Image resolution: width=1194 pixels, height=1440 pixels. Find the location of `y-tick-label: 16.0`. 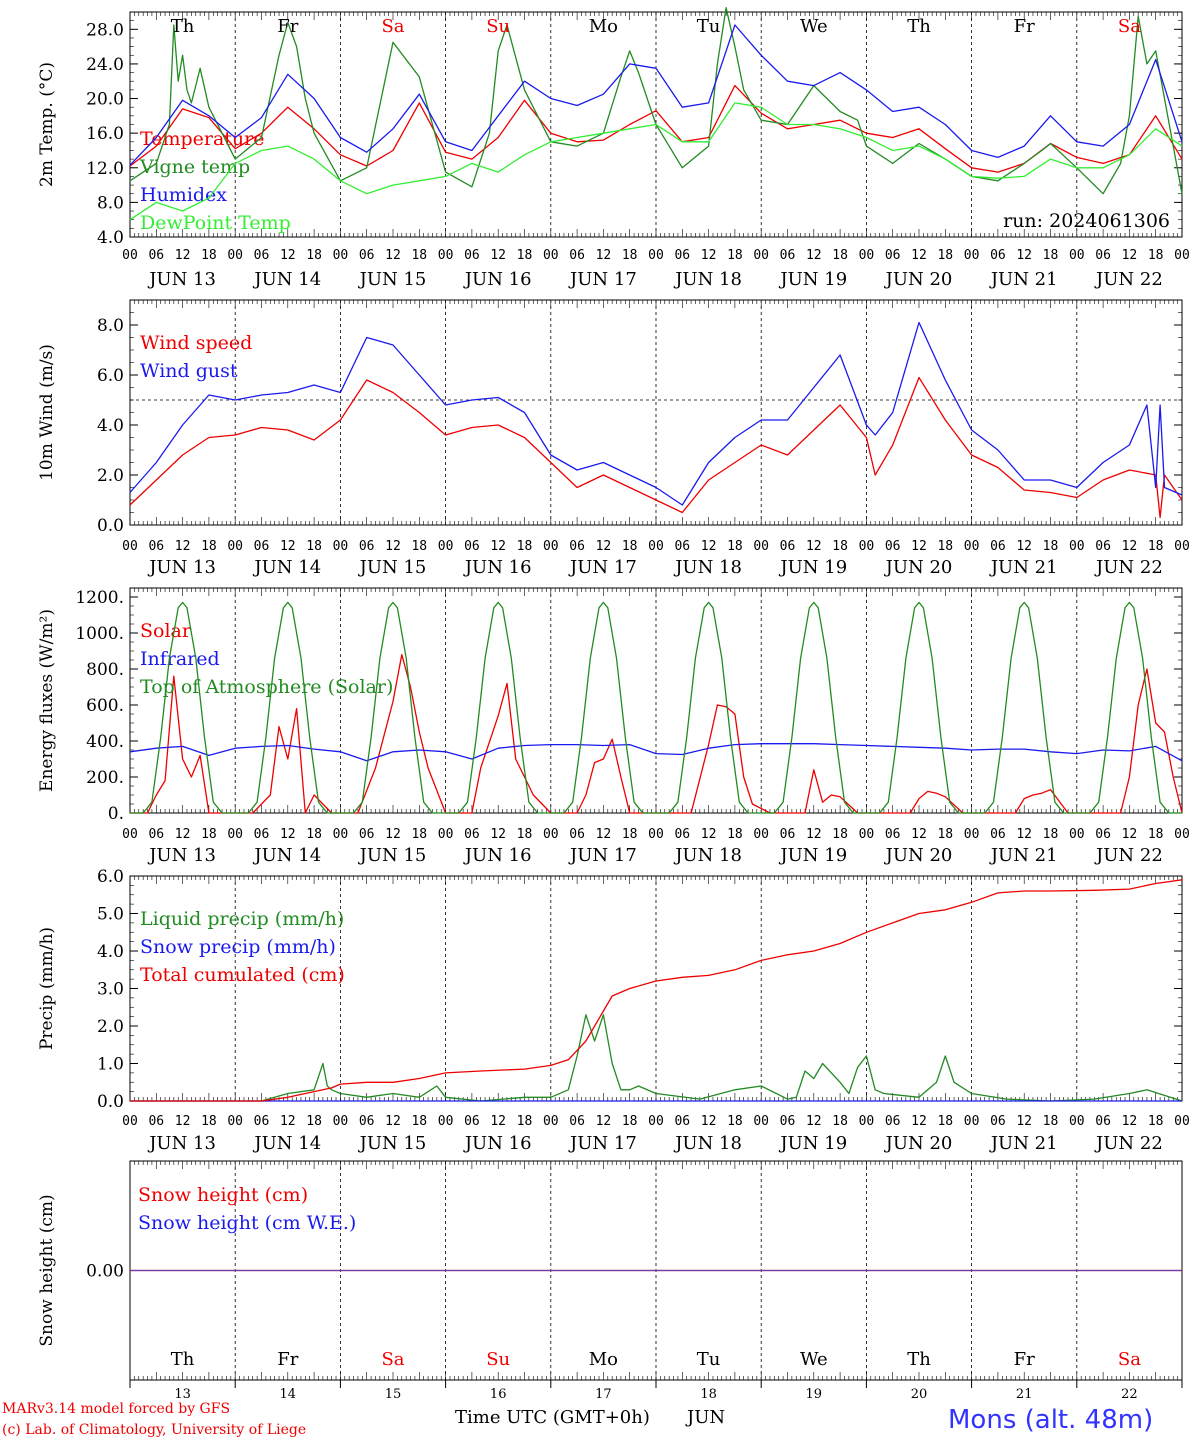

y-tick-label: 16.0 is located at coordinates (105, 134).